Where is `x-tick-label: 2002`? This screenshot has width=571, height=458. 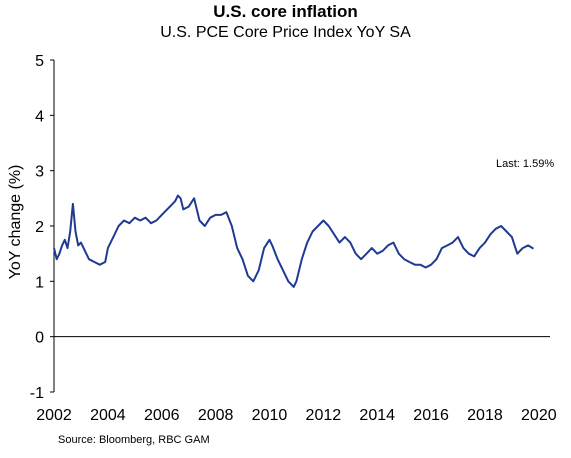 x-tick-label: 2002 is located at coordinates (54, 415).